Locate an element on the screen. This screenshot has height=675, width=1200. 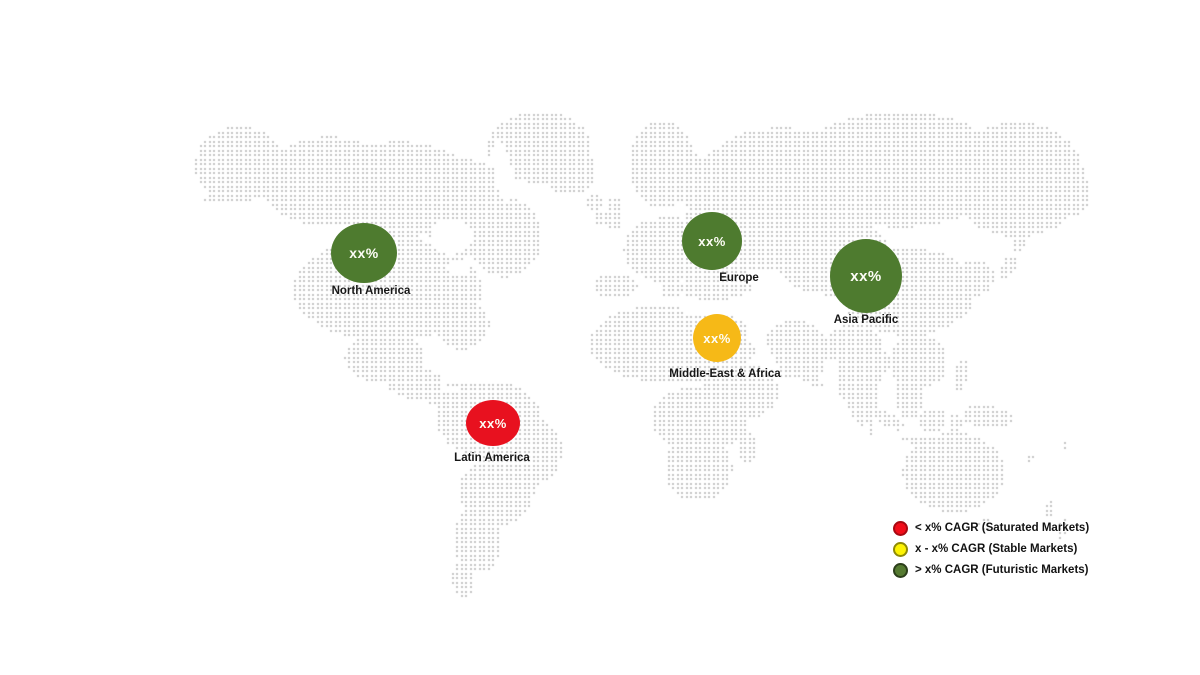
legend-row-saturated: < x% CAGR (Saturated Markets) is located at coordinates (991, 528).